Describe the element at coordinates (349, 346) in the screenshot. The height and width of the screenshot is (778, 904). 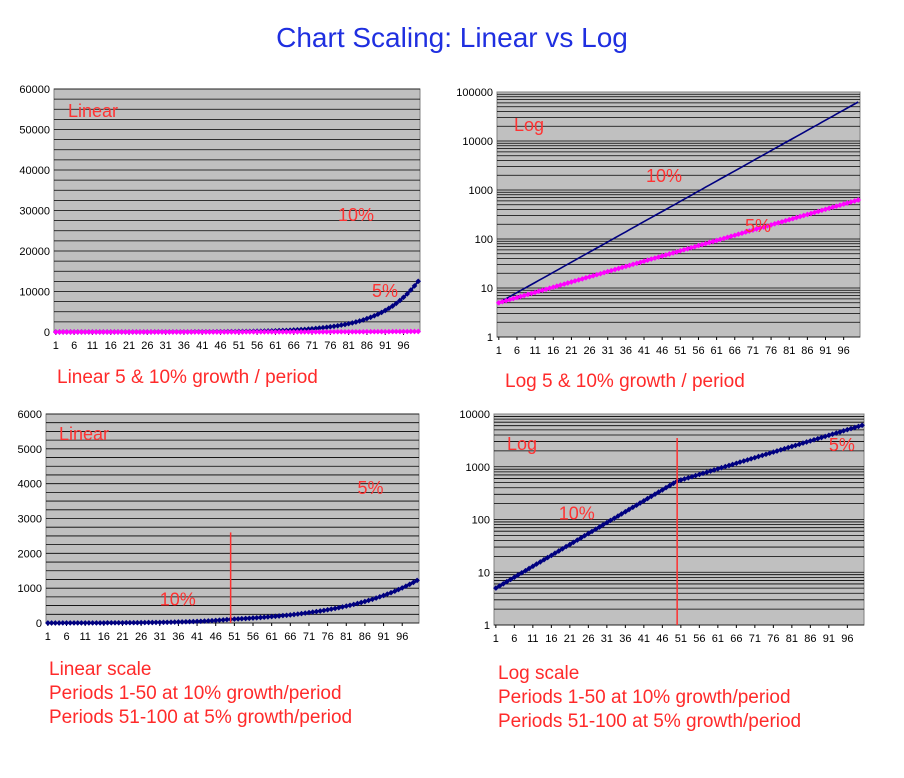
I see `x-tick-label: 81` at that location.